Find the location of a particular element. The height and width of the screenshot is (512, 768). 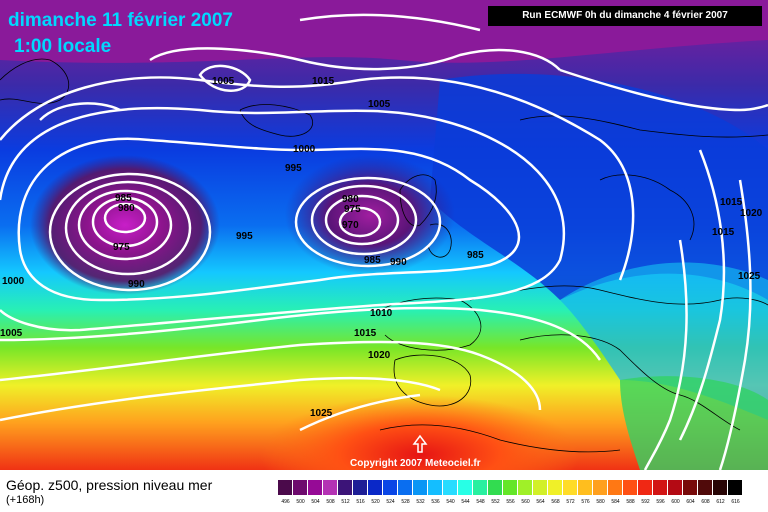

scale-label: 572 is located at coordinates (570, 502).